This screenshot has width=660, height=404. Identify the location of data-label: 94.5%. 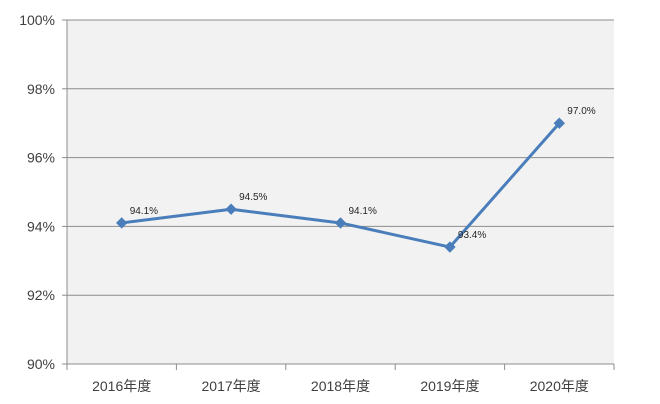
(253, 197).